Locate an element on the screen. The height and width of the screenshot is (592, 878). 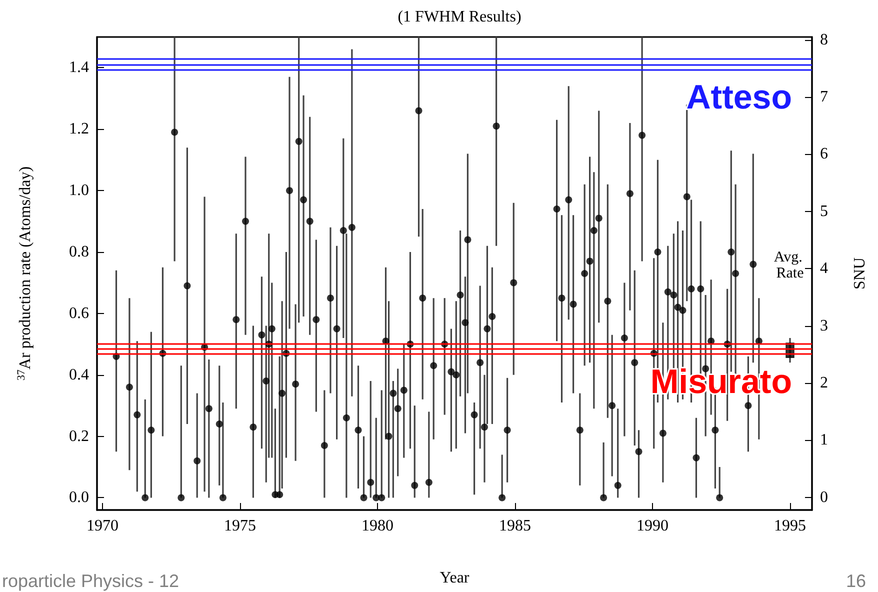
y-tick-label: 0.4 is located at coordinates (79, 375).